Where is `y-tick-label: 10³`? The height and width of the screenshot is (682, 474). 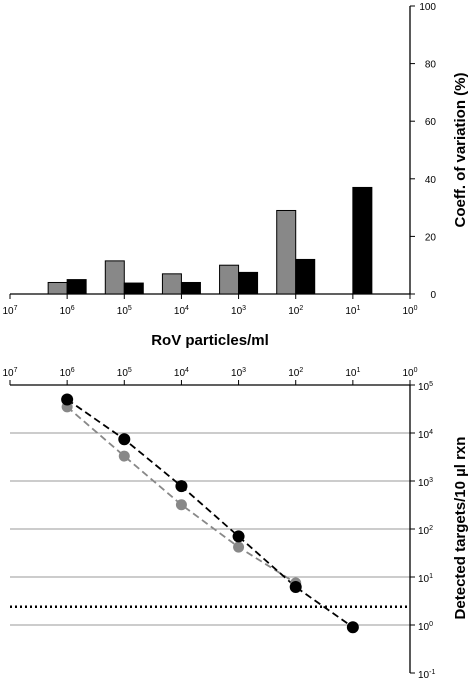
y-tick-label: 10³ is located at coordinates (425, 483).